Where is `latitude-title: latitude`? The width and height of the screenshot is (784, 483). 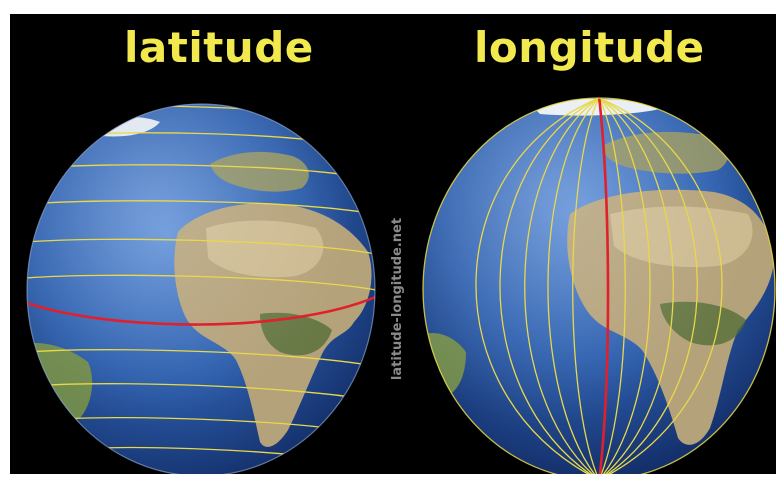 latitude-title: latitude is located at coordinates (219, 47).